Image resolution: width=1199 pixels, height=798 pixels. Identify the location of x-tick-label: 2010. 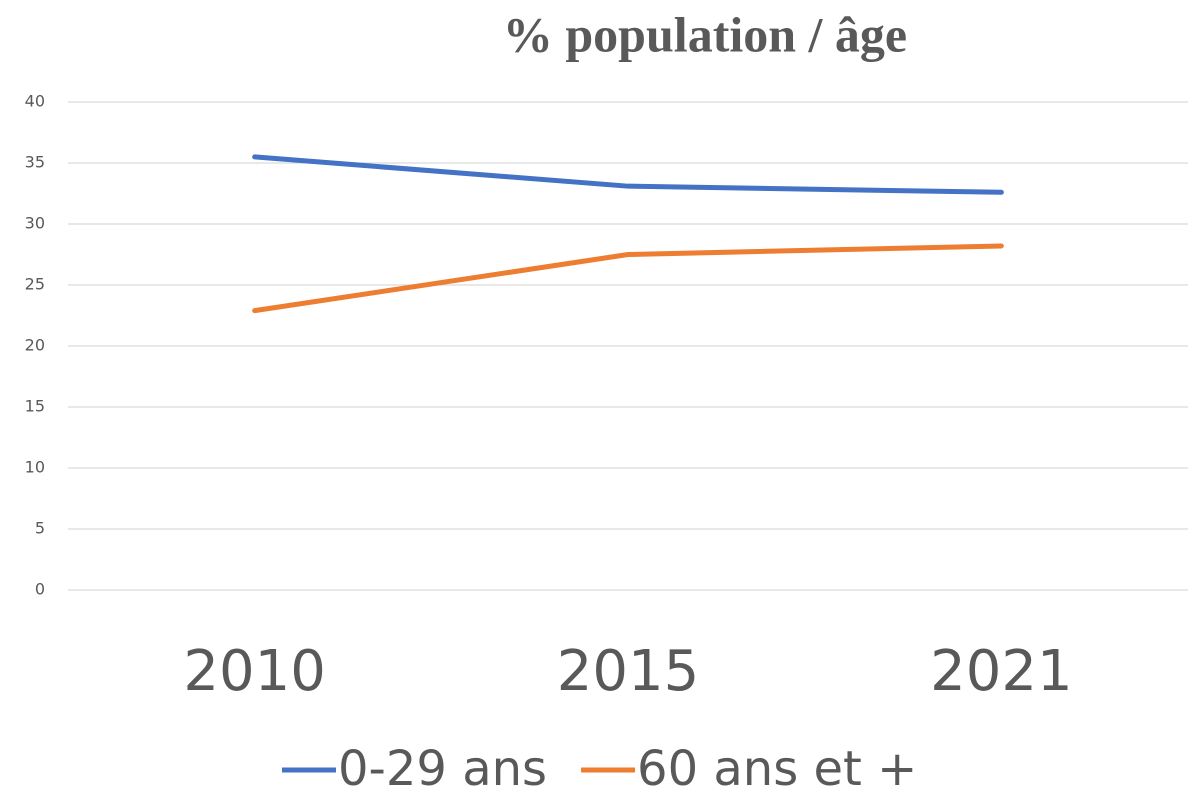
(254, 671).